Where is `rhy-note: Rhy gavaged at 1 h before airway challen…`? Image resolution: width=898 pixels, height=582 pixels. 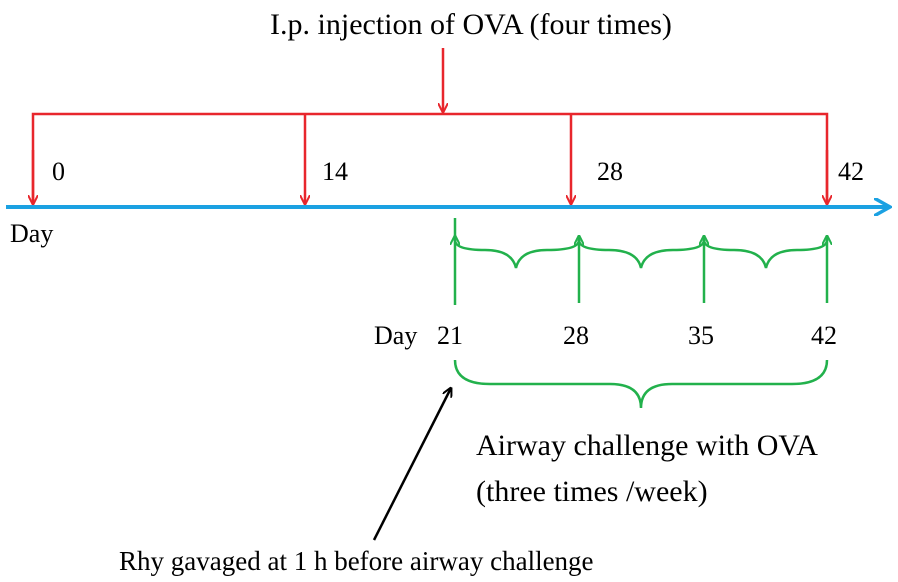 rhy-note: Rhy gavaged at 1 h before airway challen… is located at coordinates (356, 561).